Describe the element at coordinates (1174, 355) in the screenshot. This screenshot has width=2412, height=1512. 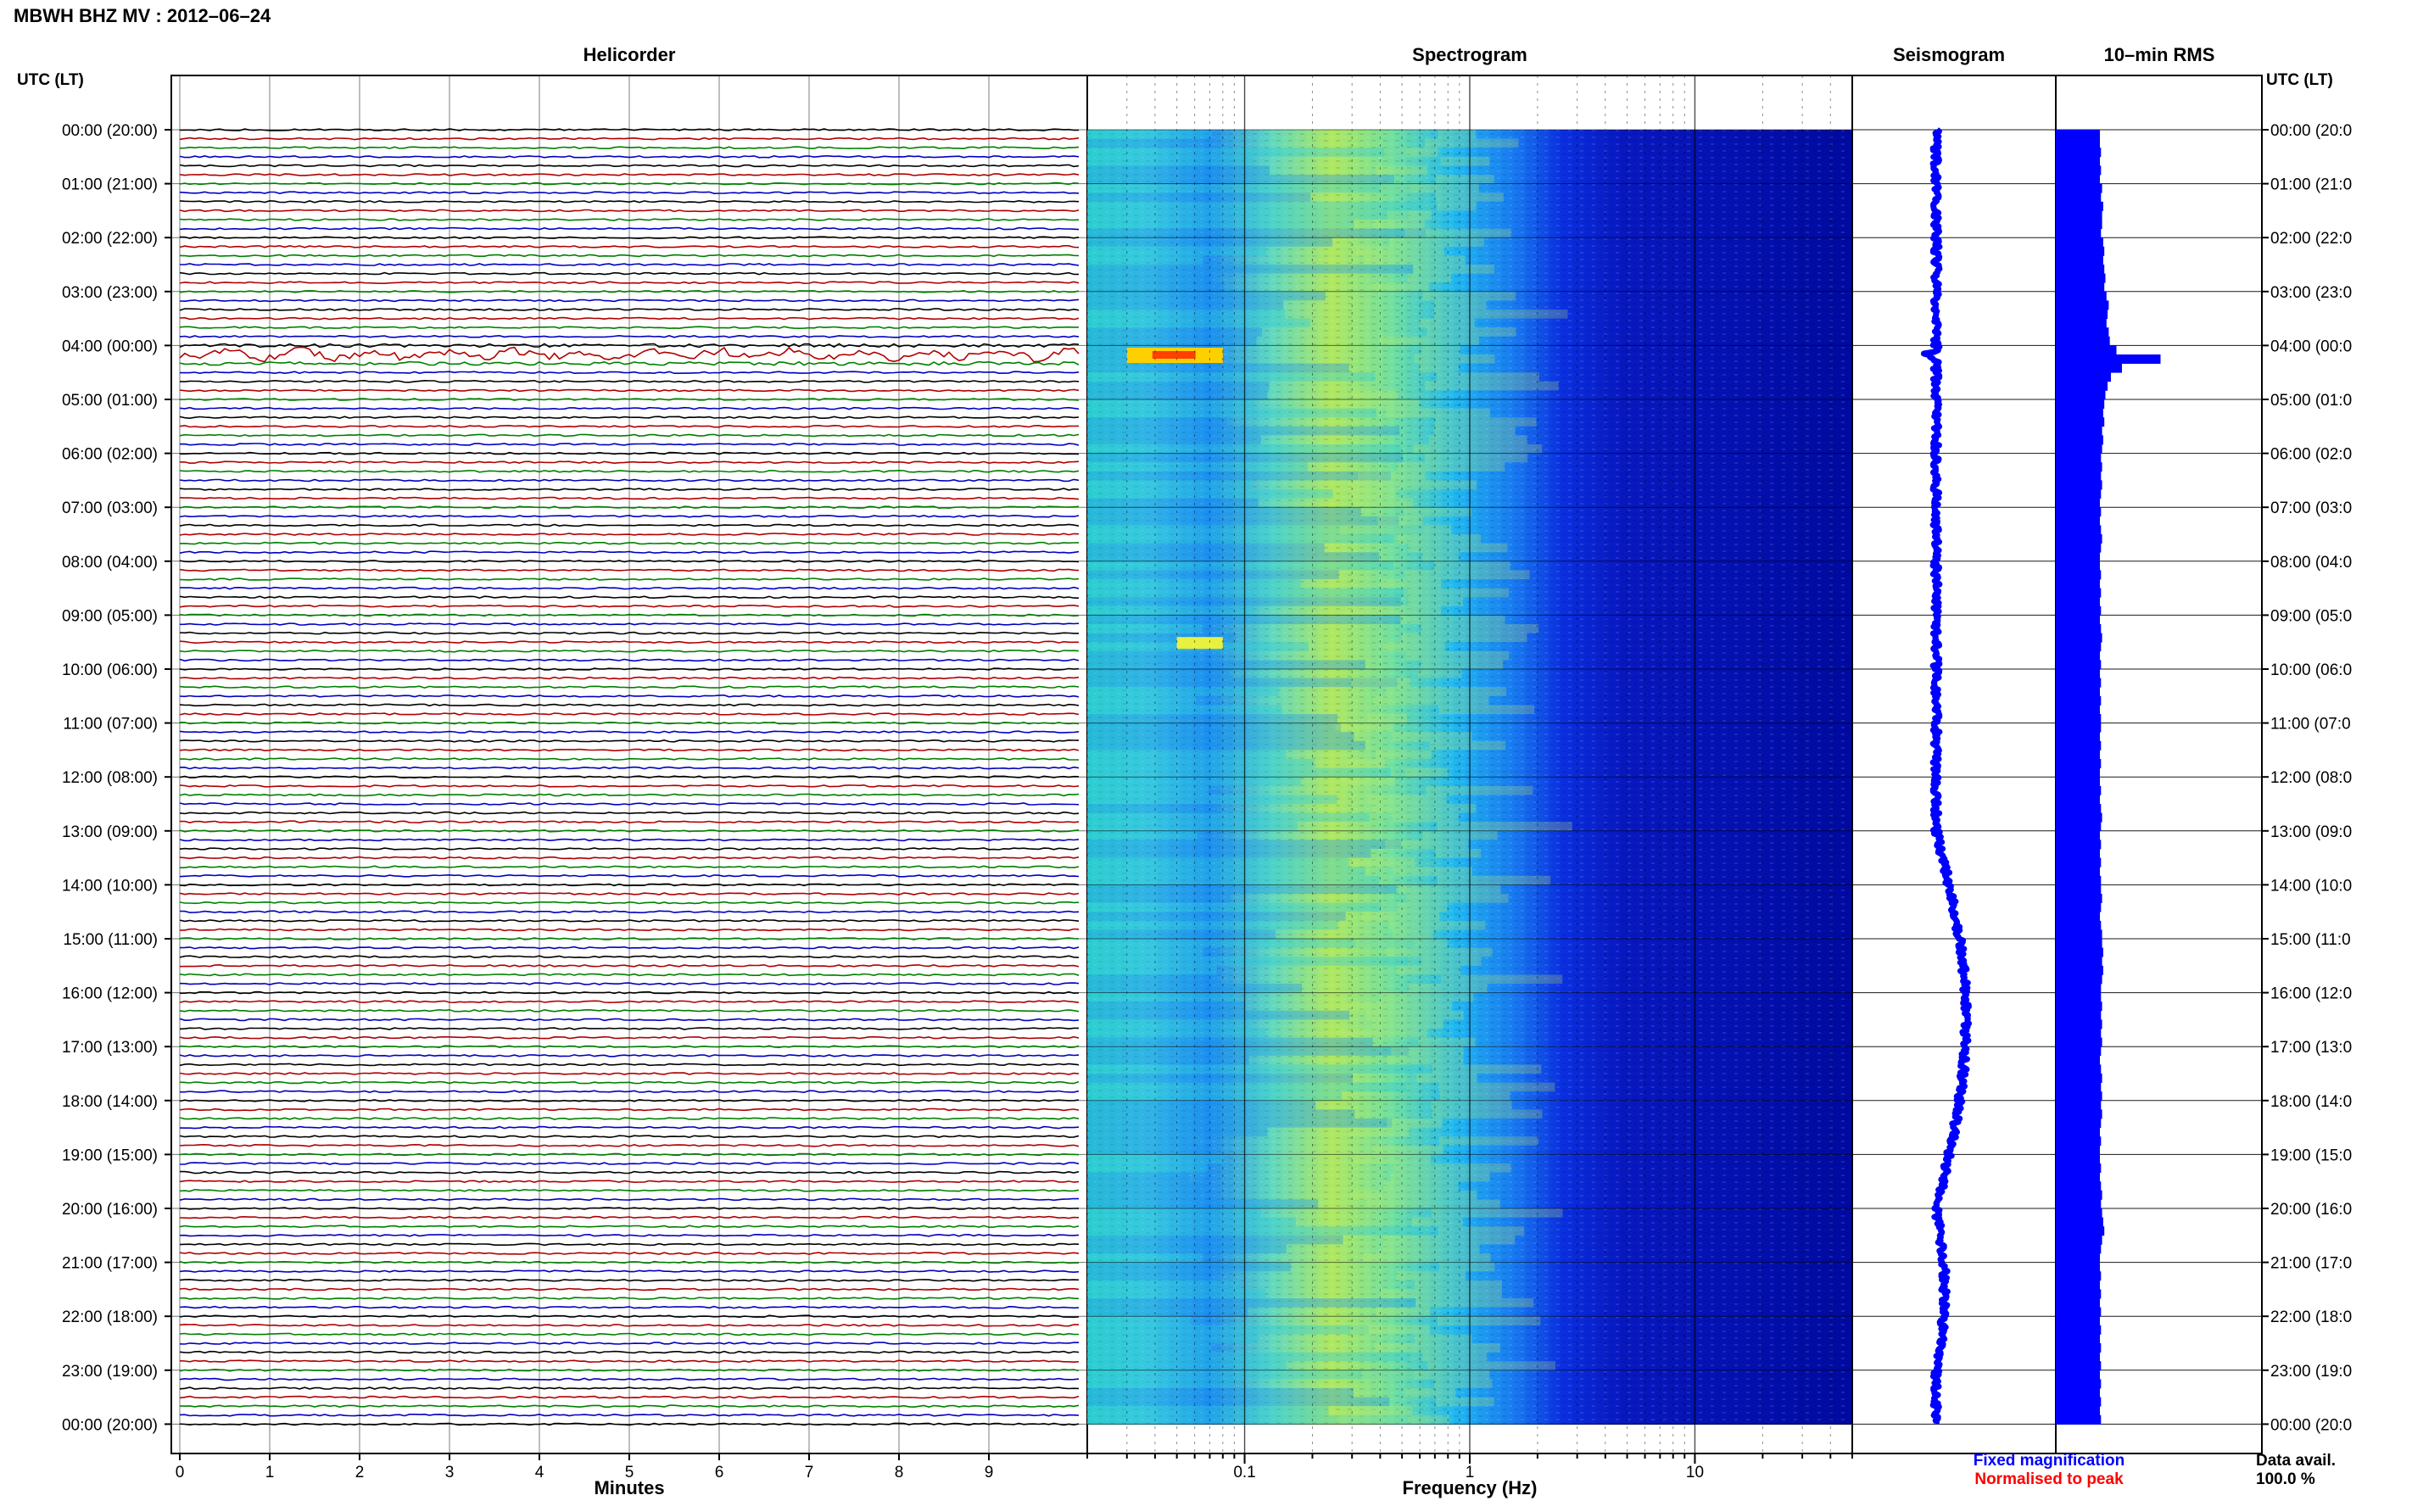
I see `spectrogram-hotspot-core` at that location.